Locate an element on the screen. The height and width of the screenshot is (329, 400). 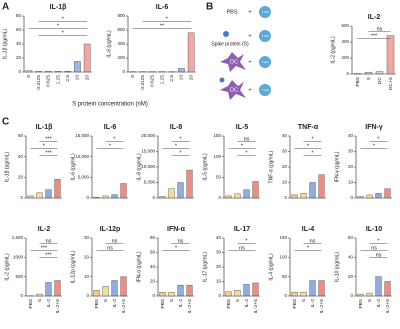
diagram-label: PBS is located at coordinates (231, 12).